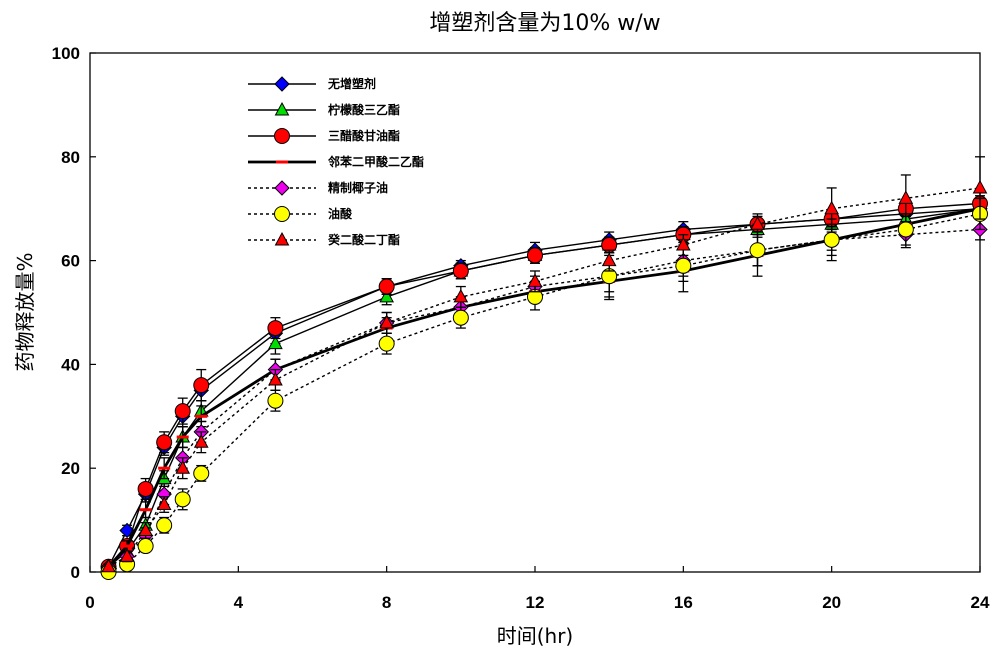  I want to click on legend-label: 无增塑剂, so click(351, 83).